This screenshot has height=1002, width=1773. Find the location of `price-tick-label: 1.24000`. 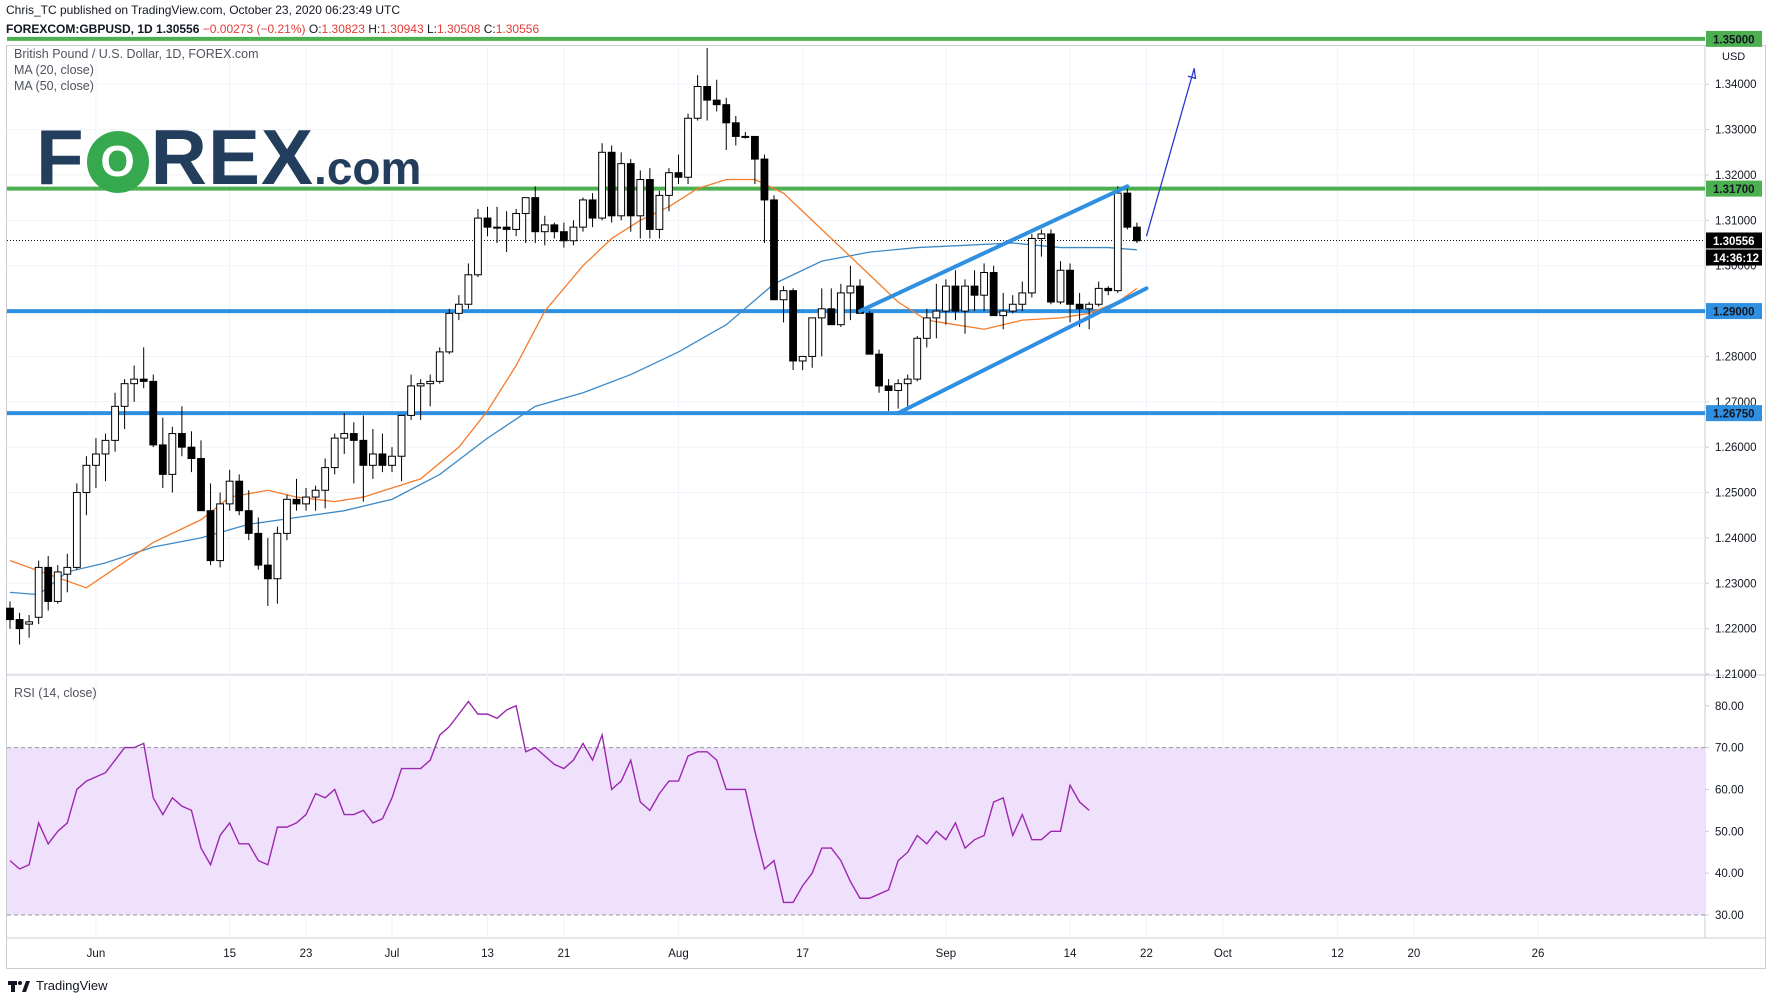

price-tick-label: 1.24000 is located at coordinates (1736, 539).